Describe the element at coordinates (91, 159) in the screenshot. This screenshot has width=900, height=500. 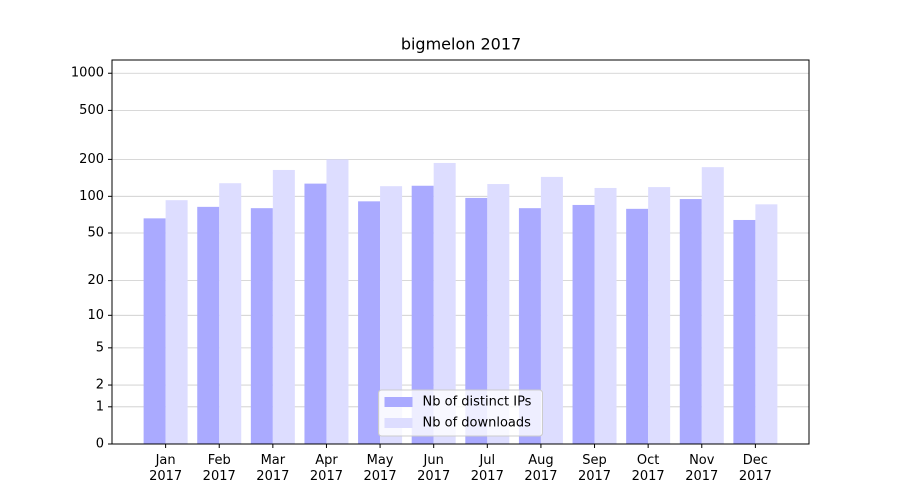
I see `y-tick-label: 200` at that location.